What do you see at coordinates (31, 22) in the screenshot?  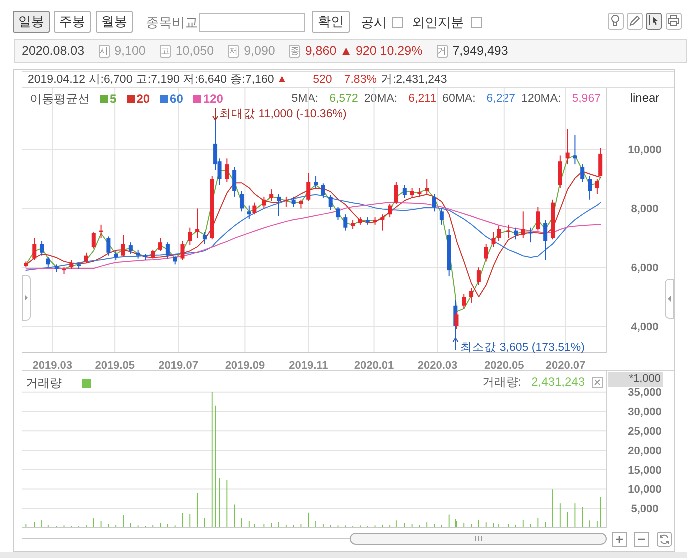 I see `button: 일봉` at bounding box center [31, 22].